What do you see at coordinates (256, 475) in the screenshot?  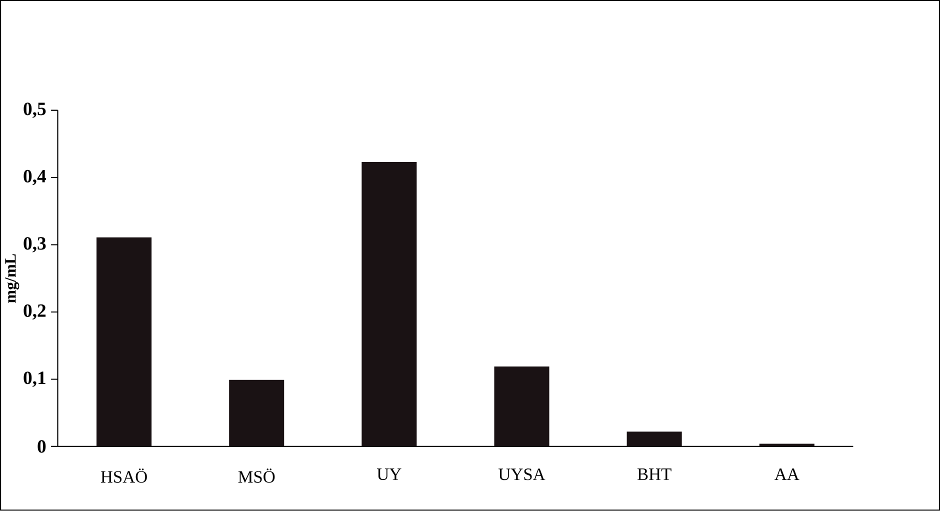 I see `x-tick-label: MSÖ` at bounding box center [256, 475].